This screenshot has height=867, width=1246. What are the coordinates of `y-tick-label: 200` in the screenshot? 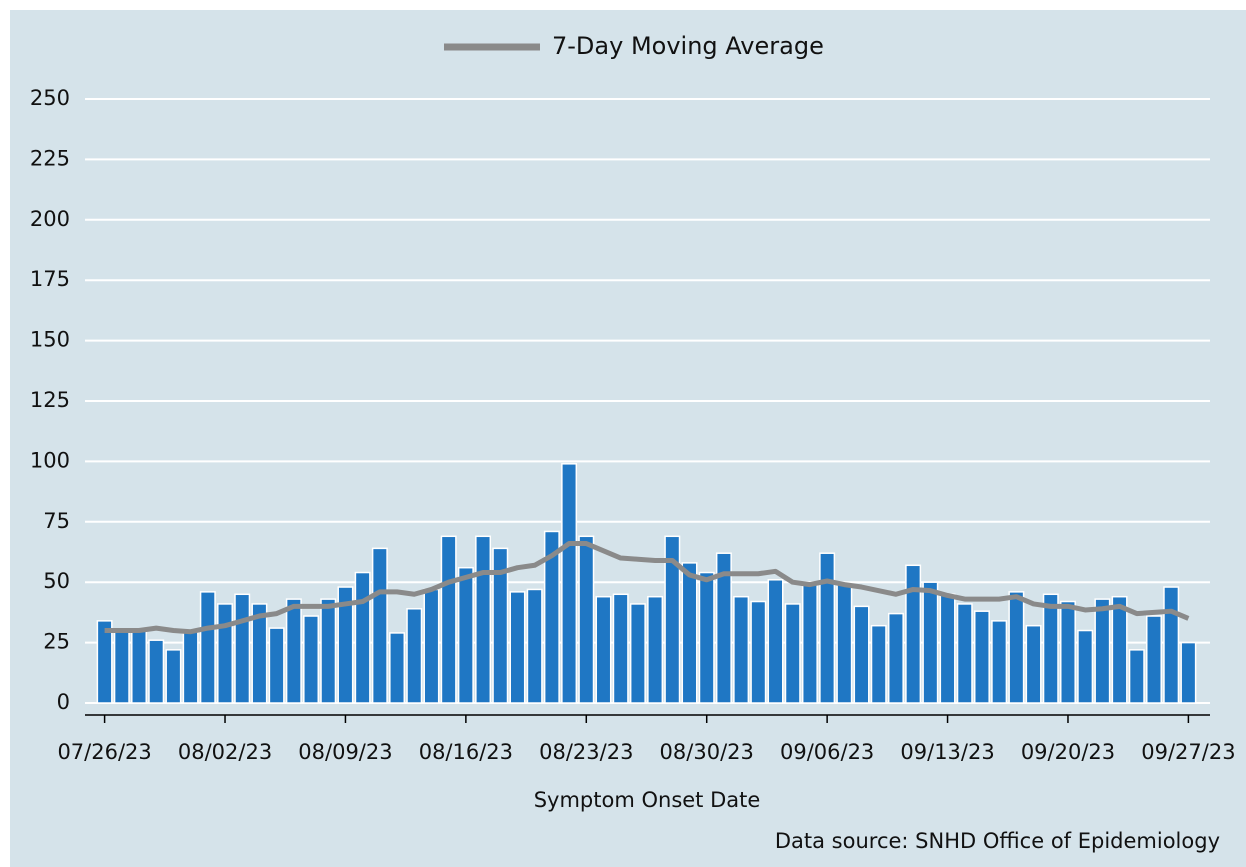 It's located at (50, 219).